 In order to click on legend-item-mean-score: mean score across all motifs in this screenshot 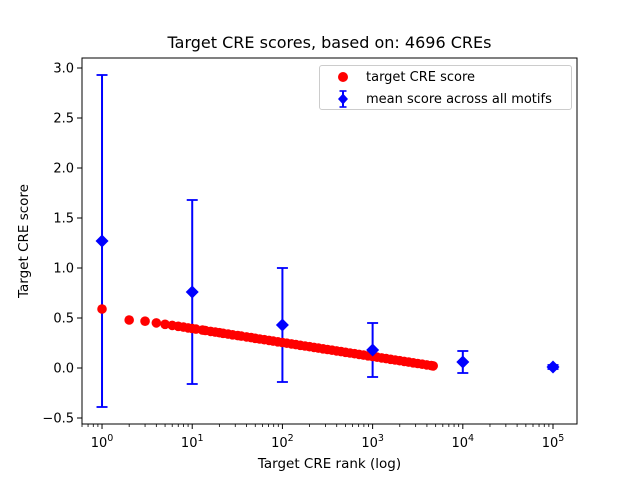, I will do `click(445, 99)`.